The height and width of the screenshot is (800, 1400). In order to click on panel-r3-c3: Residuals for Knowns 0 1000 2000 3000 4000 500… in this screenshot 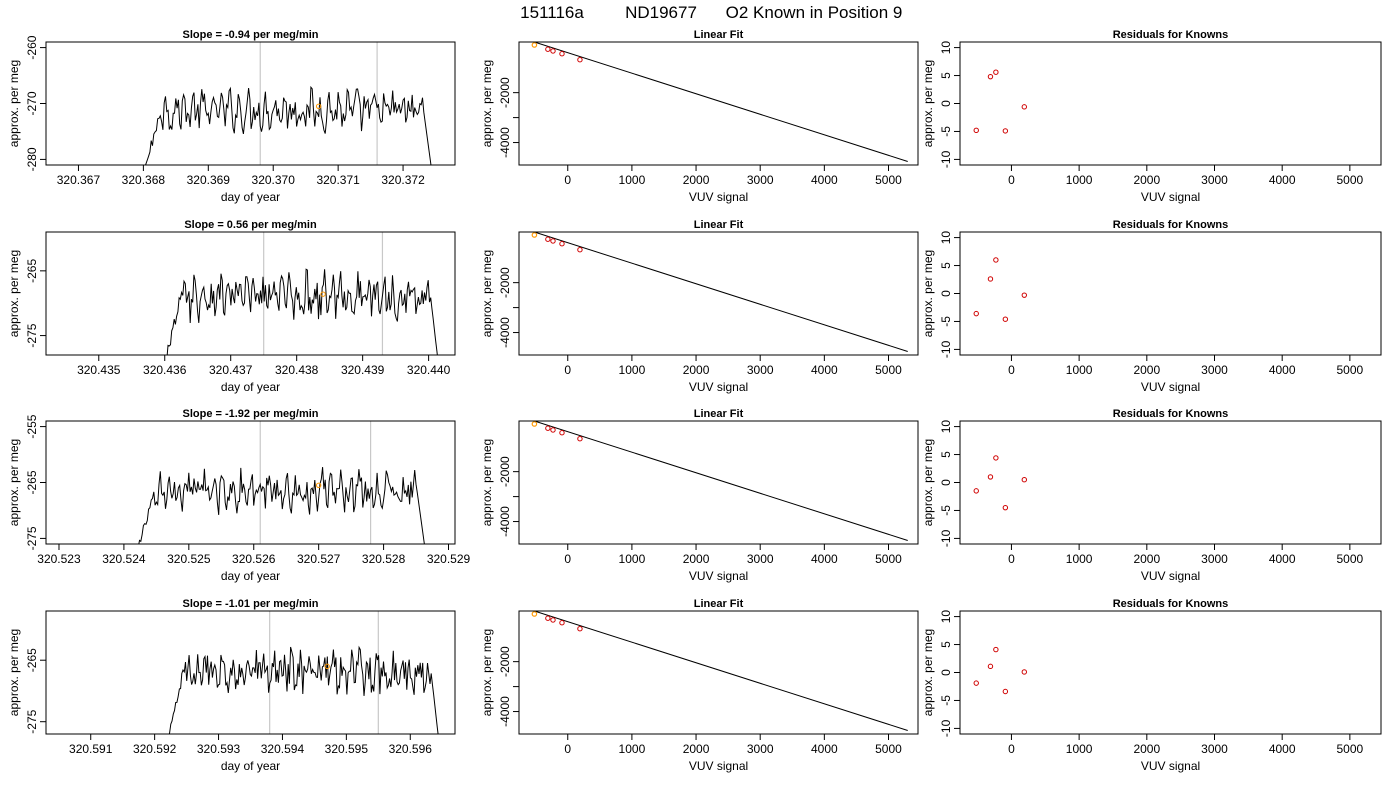, I will do `click(1151, 495)`.